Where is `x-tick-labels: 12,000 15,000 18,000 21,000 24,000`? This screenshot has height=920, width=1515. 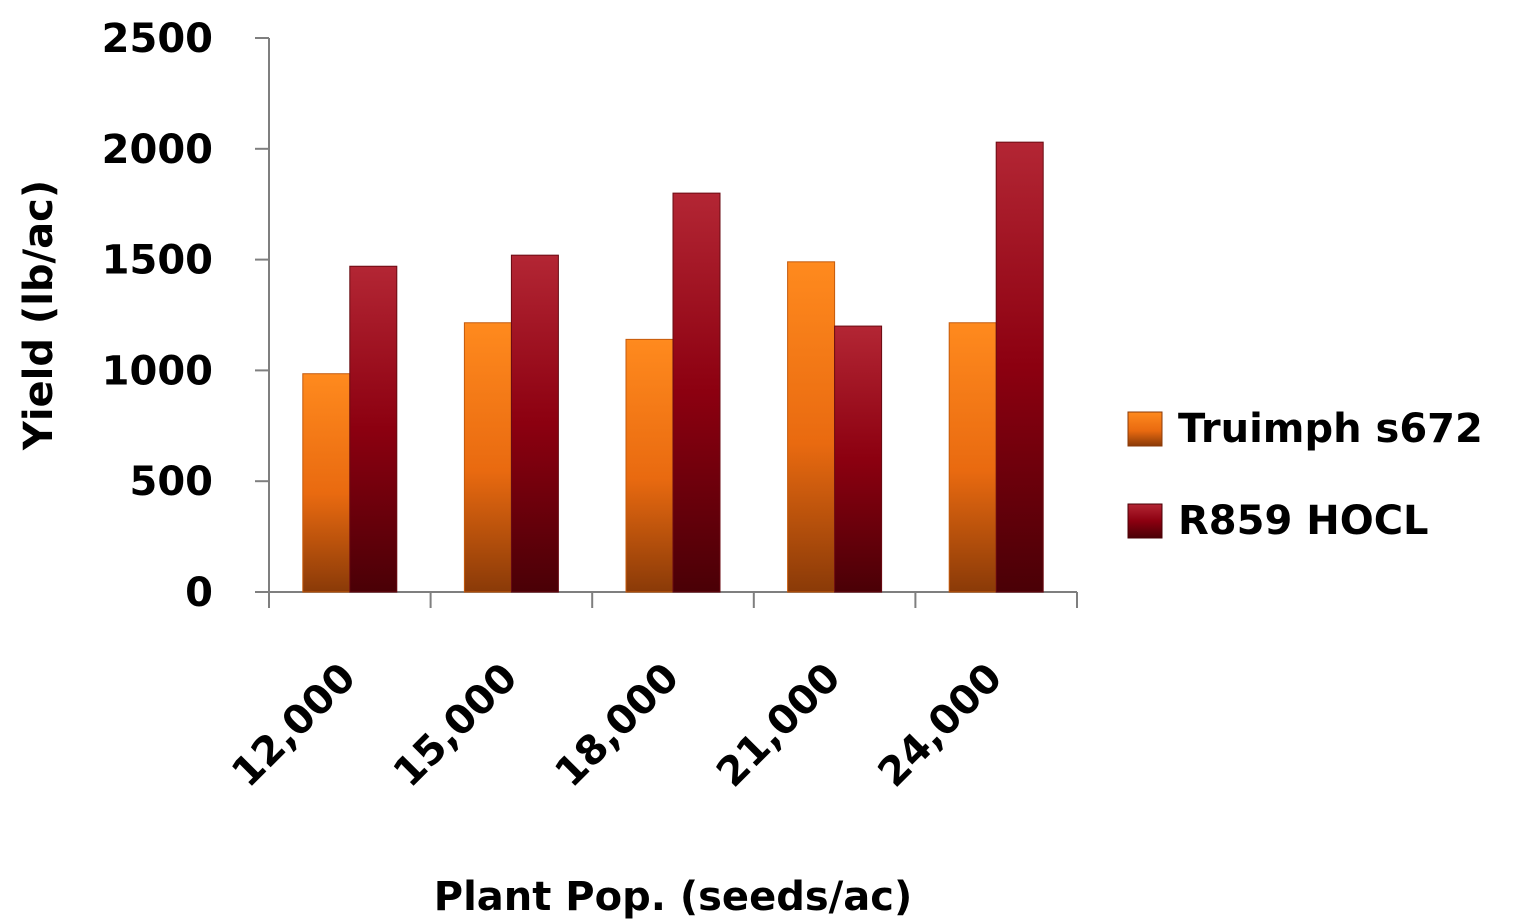 x-tick-labels: 12,000 15,000 18,000 21,000 24,000 is located at coordinates (650, 694).